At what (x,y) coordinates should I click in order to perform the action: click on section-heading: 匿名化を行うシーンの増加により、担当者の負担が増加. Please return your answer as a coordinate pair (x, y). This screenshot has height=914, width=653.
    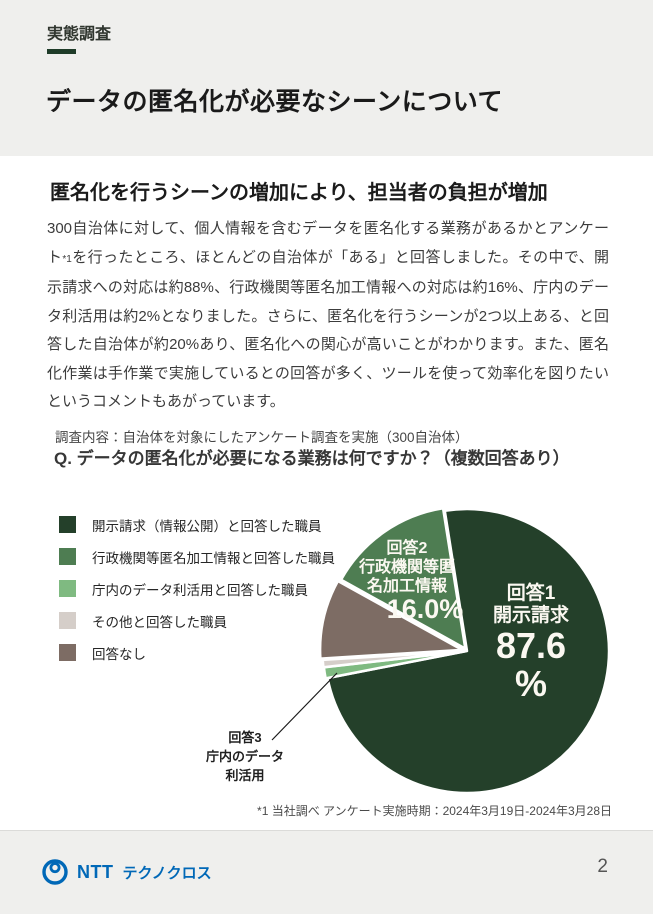
    Looking at the image, I should click on (299, 193).